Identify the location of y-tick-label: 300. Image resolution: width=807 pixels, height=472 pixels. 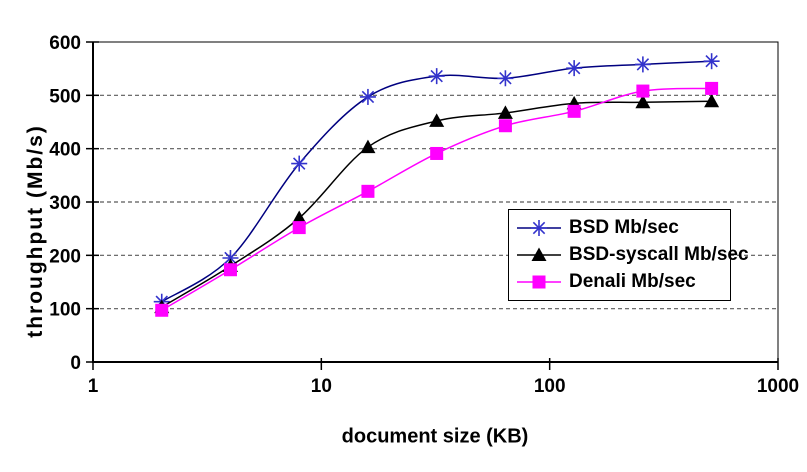
(65, 203).